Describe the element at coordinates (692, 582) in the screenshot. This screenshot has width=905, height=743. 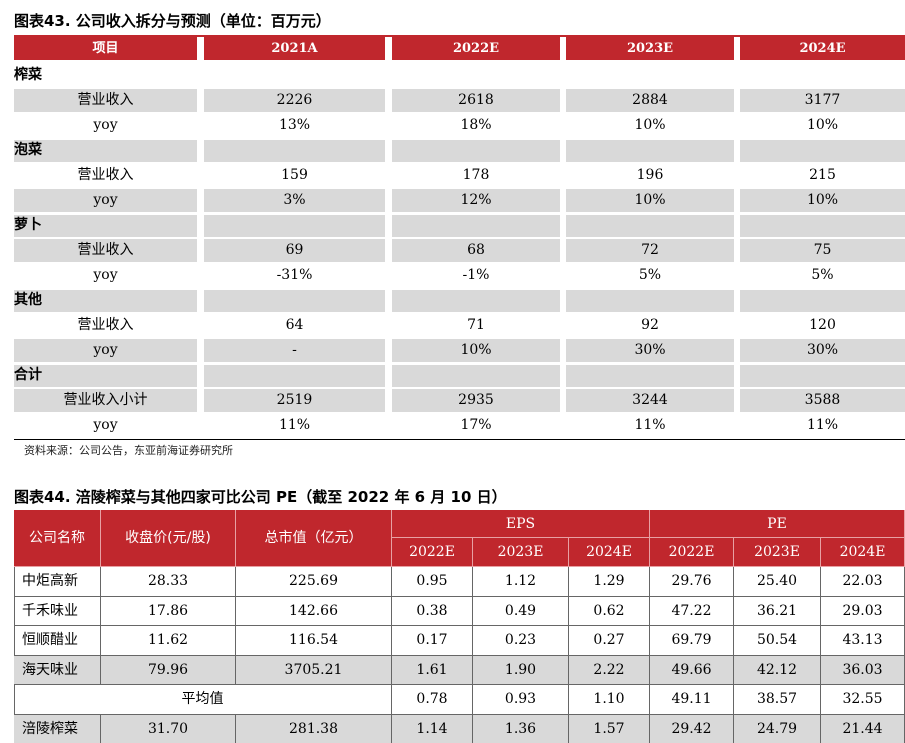
I see `pe-value: 29.76` at that location.